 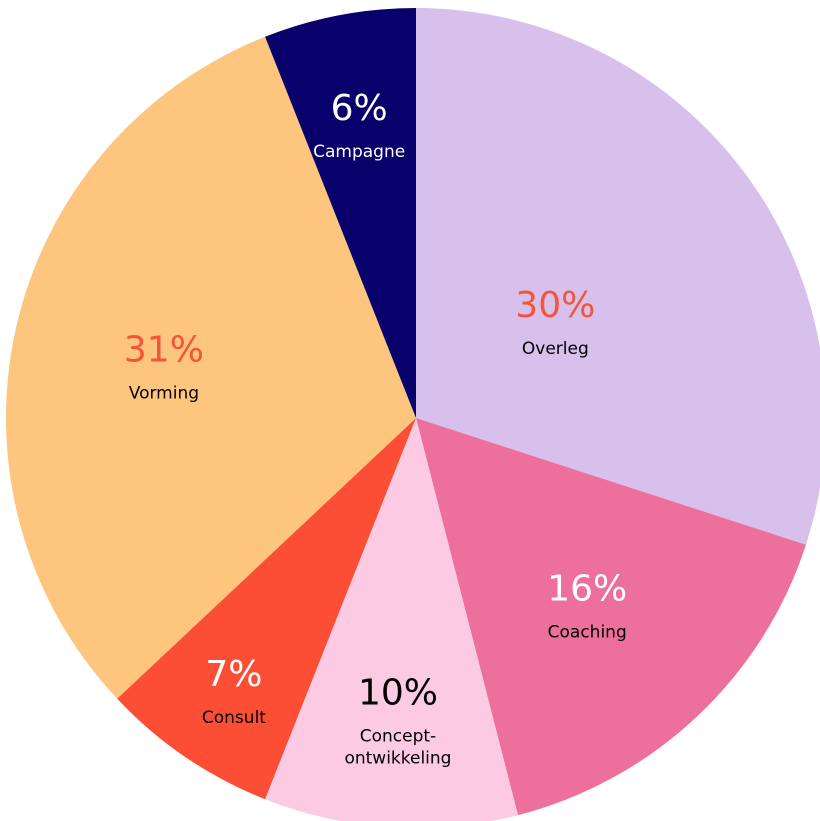 What do you see at coordinates (398, 692) in the screenshot?
I see `value-label: 10%` at bounding box center [398, 692].